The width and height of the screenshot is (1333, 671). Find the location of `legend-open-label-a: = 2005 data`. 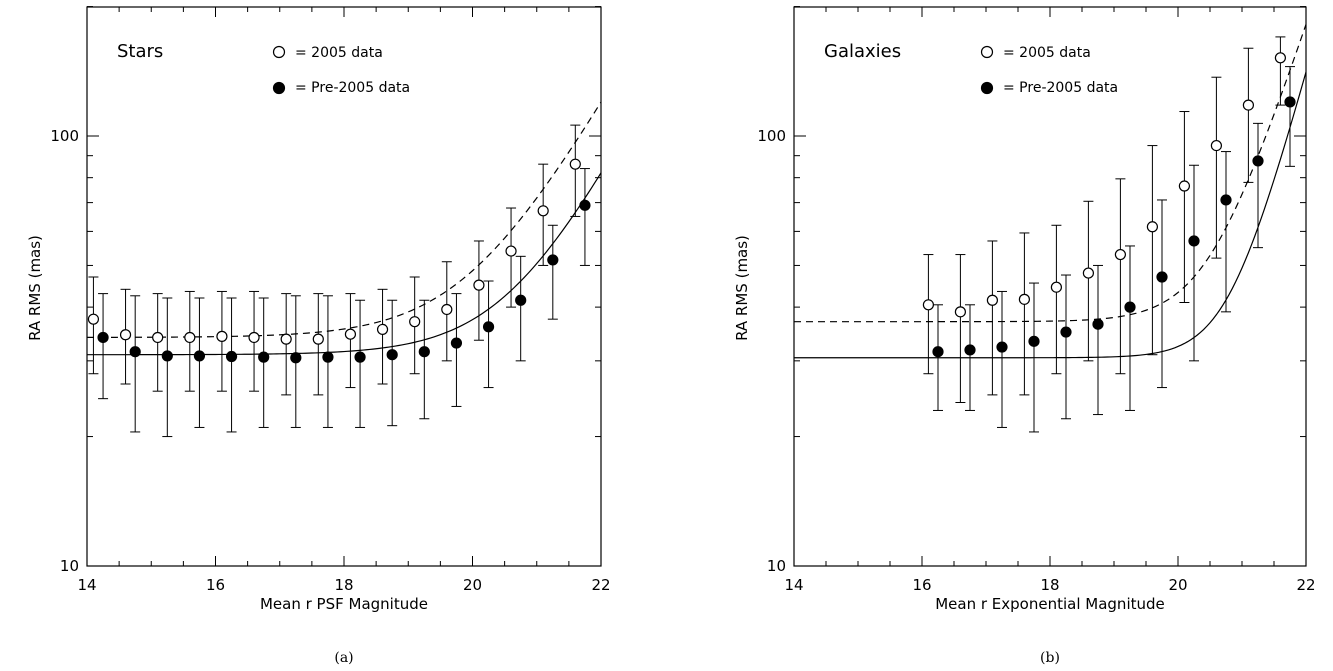

legend-open-label-a: = 2005 data is located at coordinates (339, 53).